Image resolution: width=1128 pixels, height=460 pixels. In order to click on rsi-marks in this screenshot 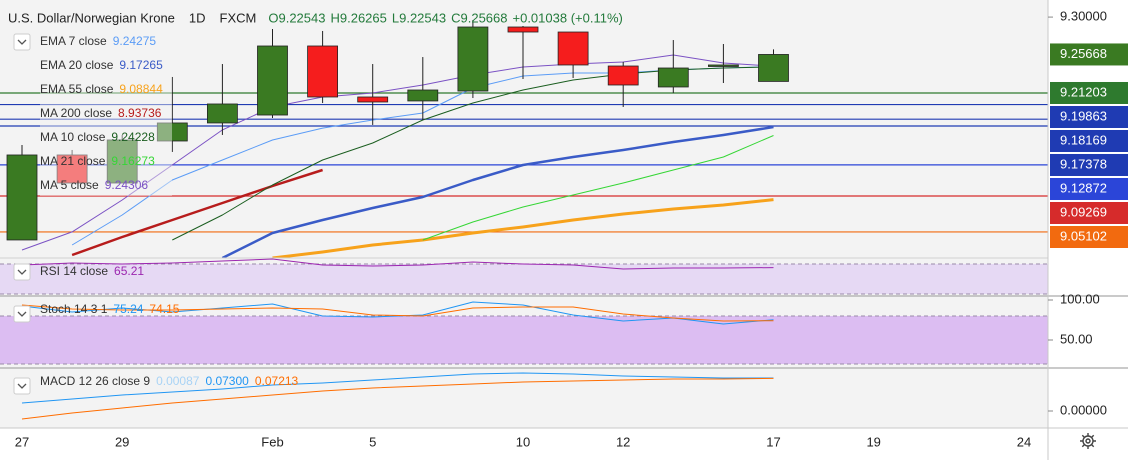, I will do `click(397, 264)`.